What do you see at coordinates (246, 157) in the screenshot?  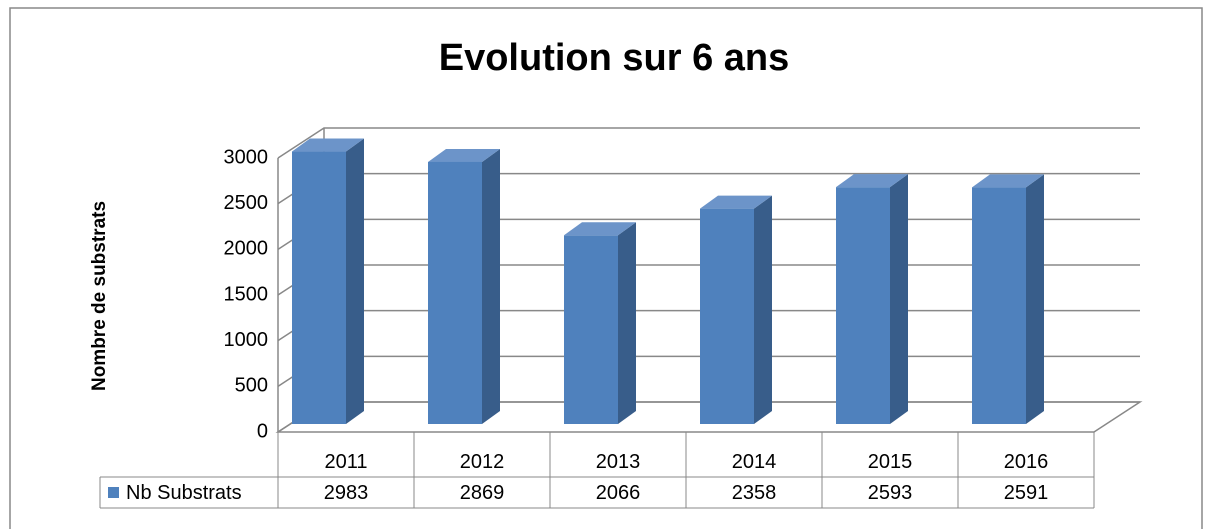 I see `y-tick-label: 3000` at bounding box center [246, 157].